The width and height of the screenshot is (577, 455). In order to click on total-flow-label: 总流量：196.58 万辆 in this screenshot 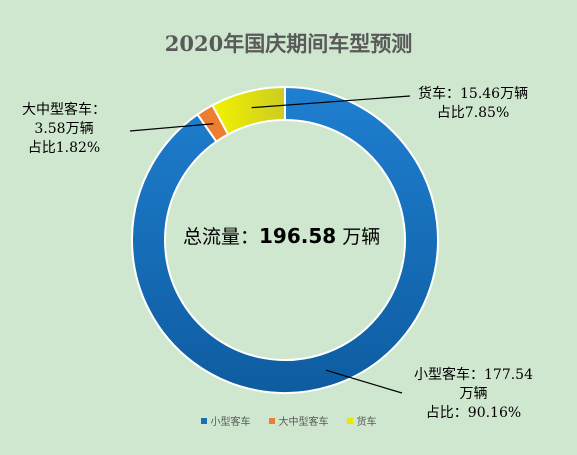, I will do `click(281, 235)`.